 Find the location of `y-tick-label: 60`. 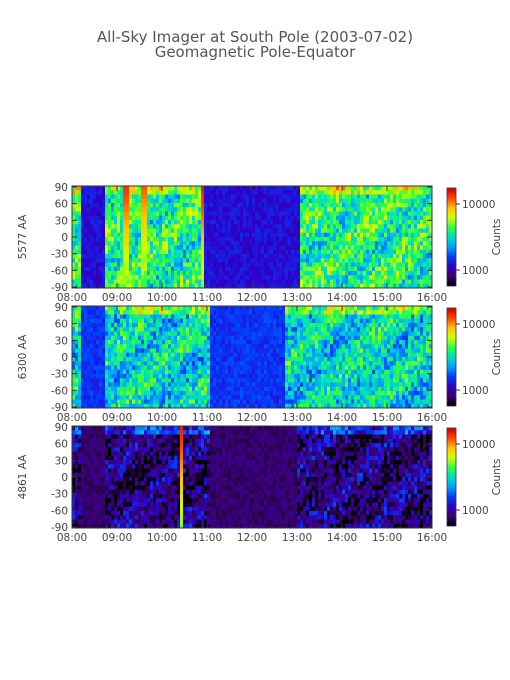

y-tick-label: 60 is located at coordinates (61, 205).